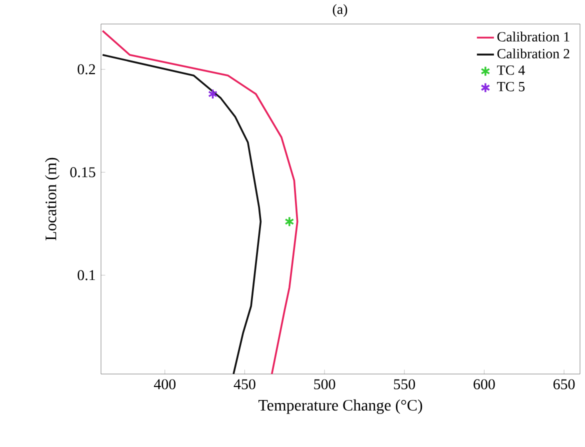 The width and height of the screenshot is (585, 447). What do you see at coordinates (245, 384) in the screenshot?
I see `x-tick-label: 450` at bounding box center [245, 384].